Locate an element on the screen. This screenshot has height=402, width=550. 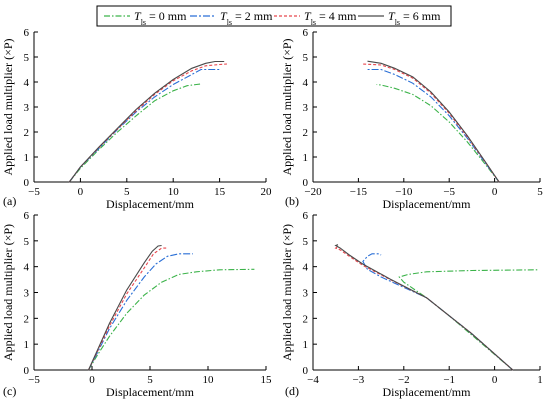
legend-items: Tls = 0 mm Tls = 2 mm Tls = 4 mm Tls = 6 mm is located at coordinates (272, 18).